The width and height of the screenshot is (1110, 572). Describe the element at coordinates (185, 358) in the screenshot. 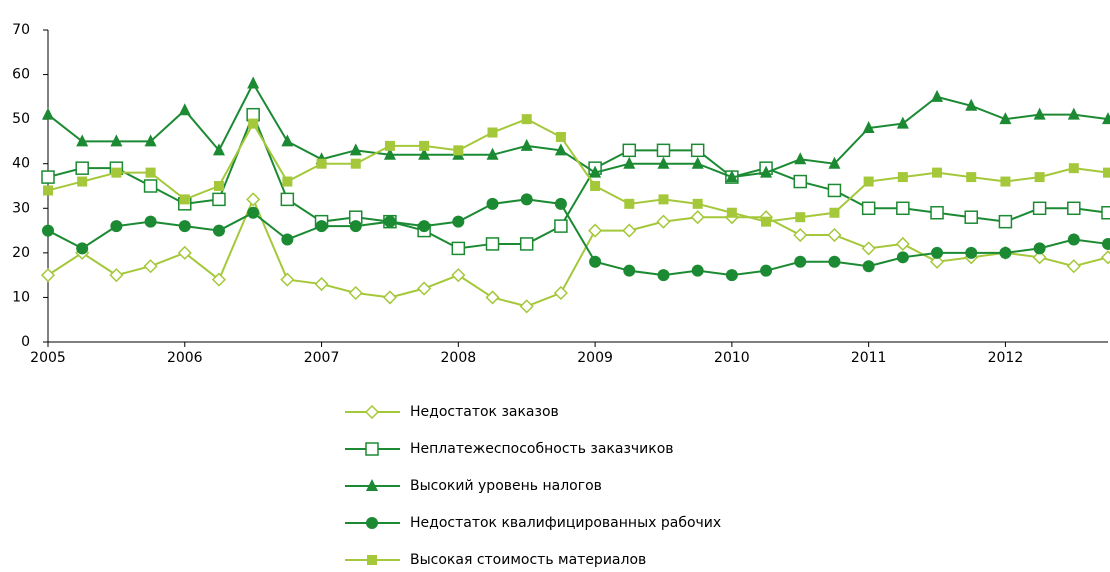

I see `x-tick-label: 2006` at that location.